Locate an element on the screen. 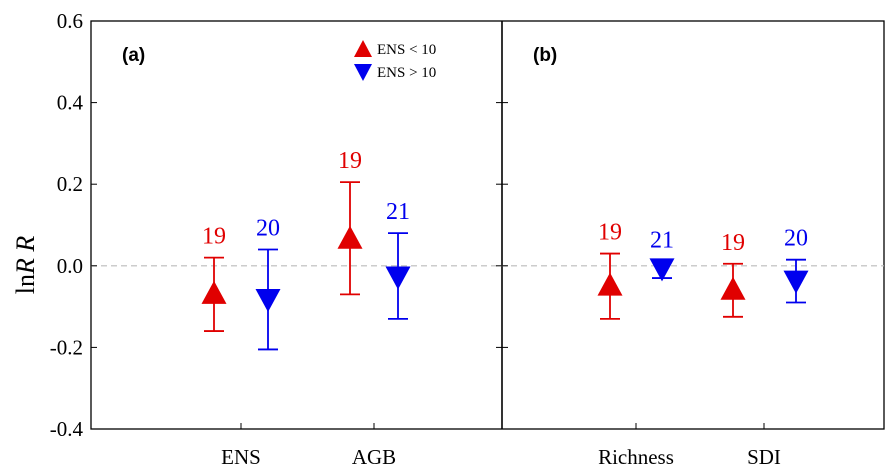 The height and width of the screenshot is (470, 887). y-axis-label-prefix: ln is located at coordinates (25, 284).